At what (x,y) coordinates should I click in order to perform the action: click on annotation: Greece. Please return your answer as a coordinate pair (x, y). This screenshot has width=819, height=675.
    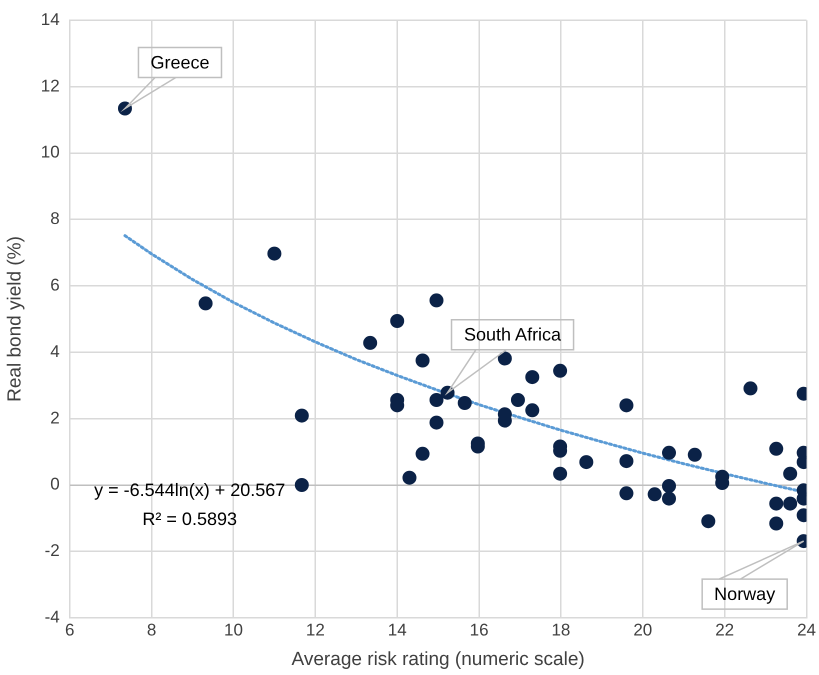
    Looking at the image, I should click on (180, 62).